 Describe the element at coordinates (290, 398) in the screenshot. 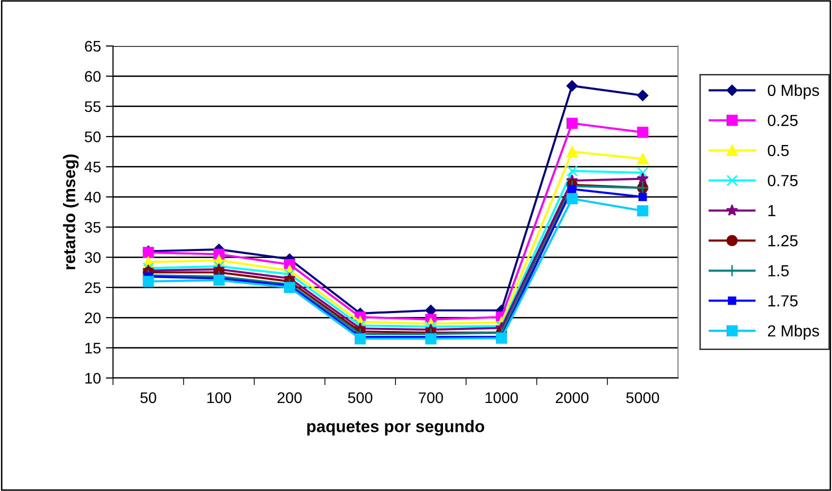

I see `x-tick-label: 200` at that location.